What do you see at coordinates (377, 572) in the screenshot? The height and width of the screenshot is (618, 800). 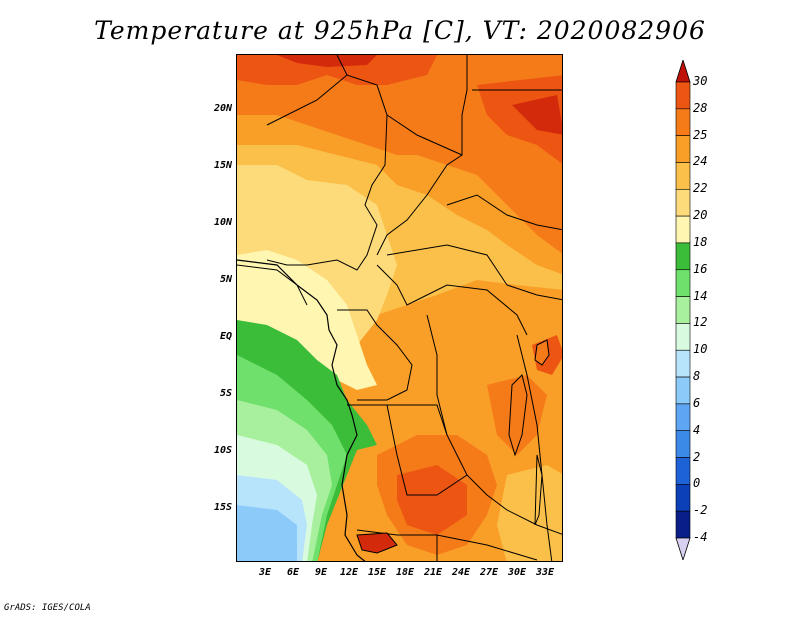 I see `lon-label: 15E` at bounding box center [377, 572].